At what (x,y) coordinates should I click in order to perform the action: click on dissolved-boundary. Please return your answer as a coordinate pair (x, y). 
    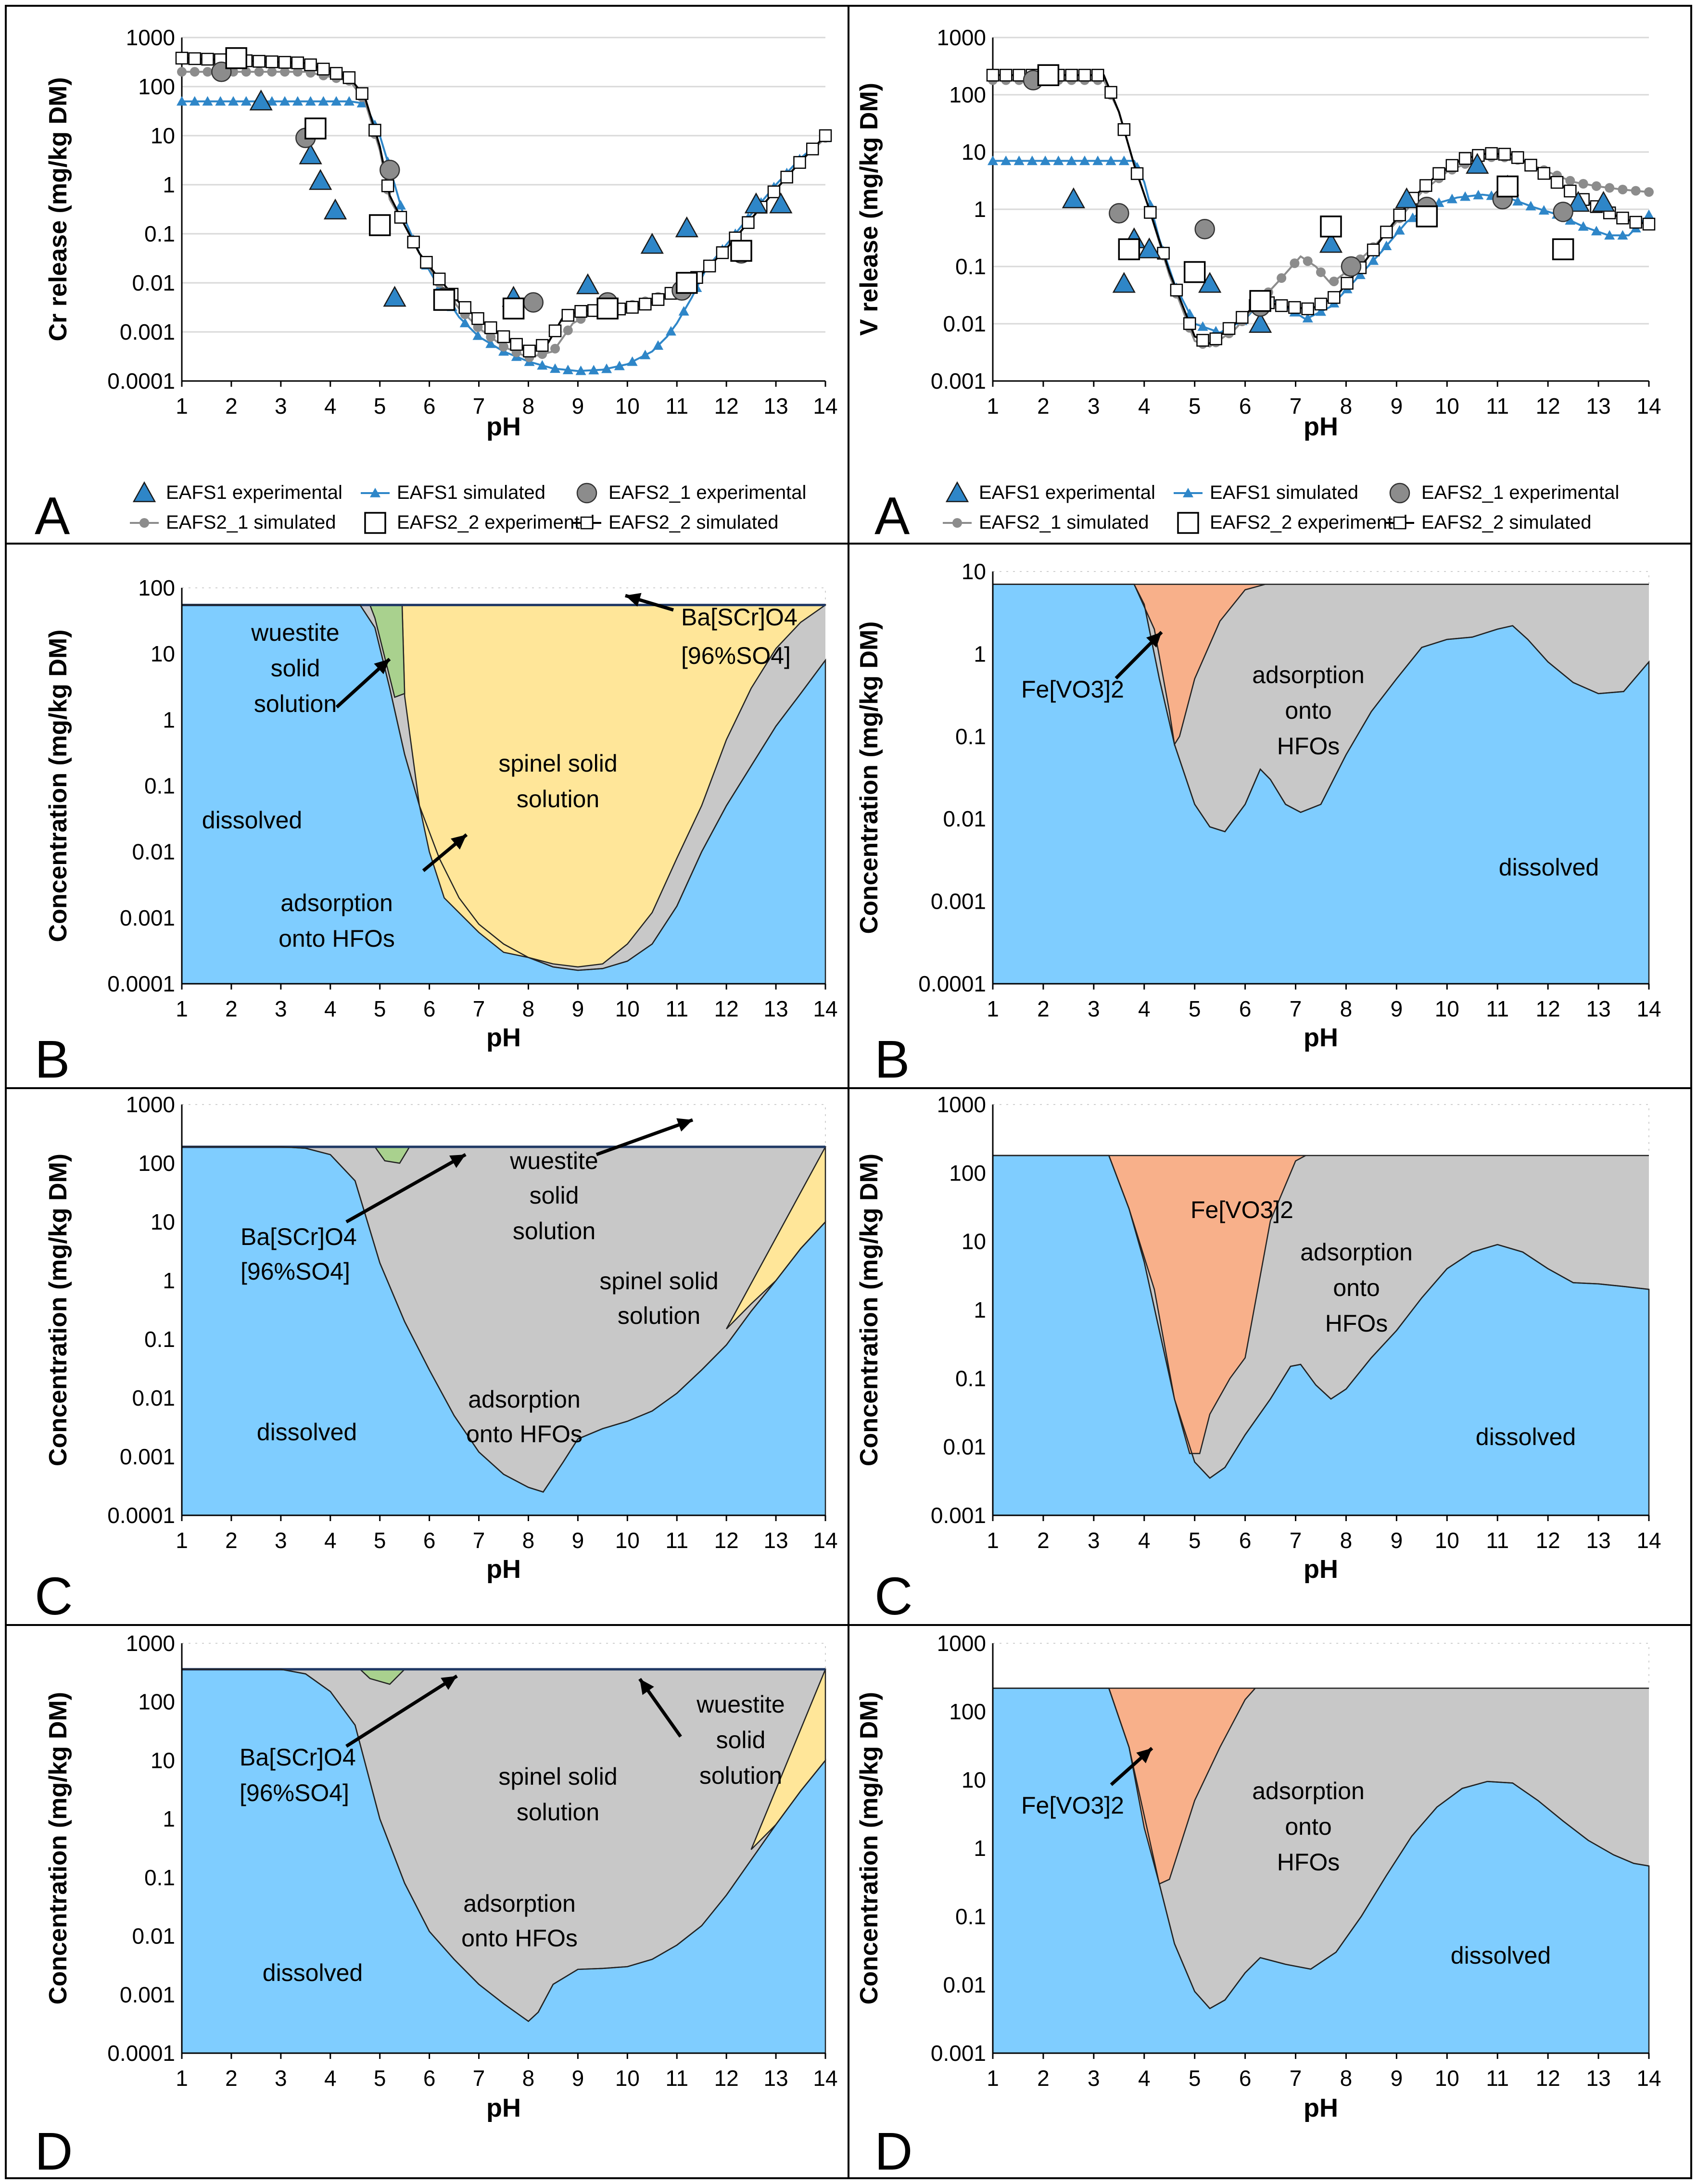
    Looking at the image, I should click on (504, 1320).